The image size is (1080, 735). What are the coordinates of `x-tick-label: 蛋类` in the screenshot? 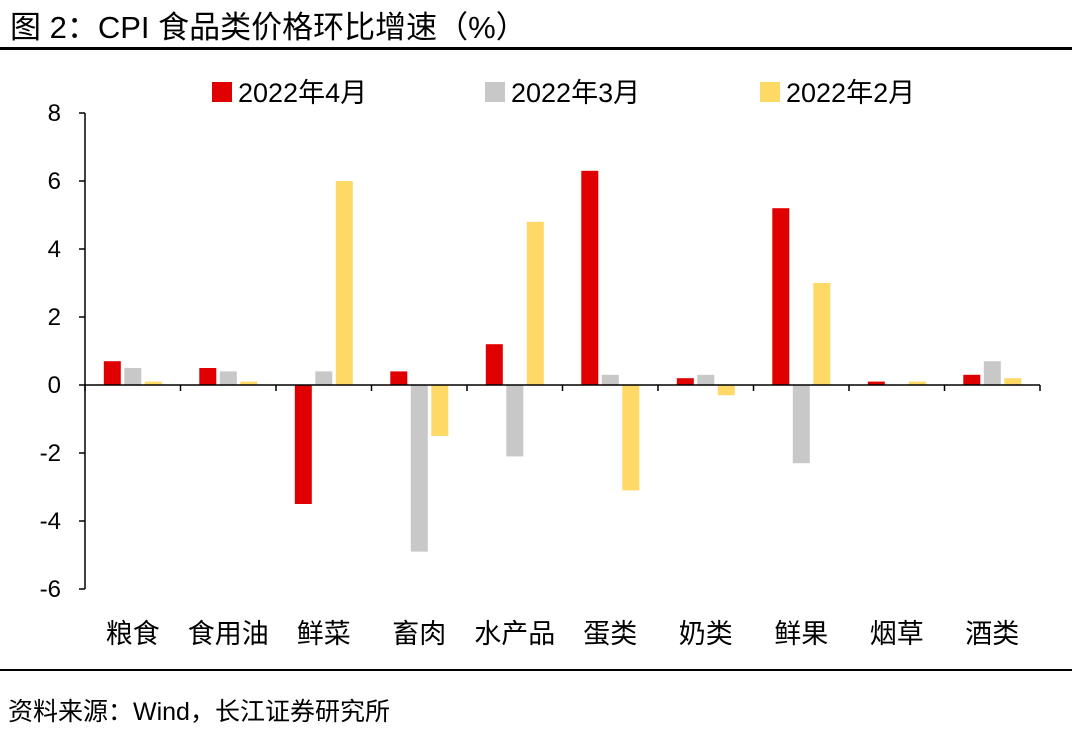 It's located at (610, 634).